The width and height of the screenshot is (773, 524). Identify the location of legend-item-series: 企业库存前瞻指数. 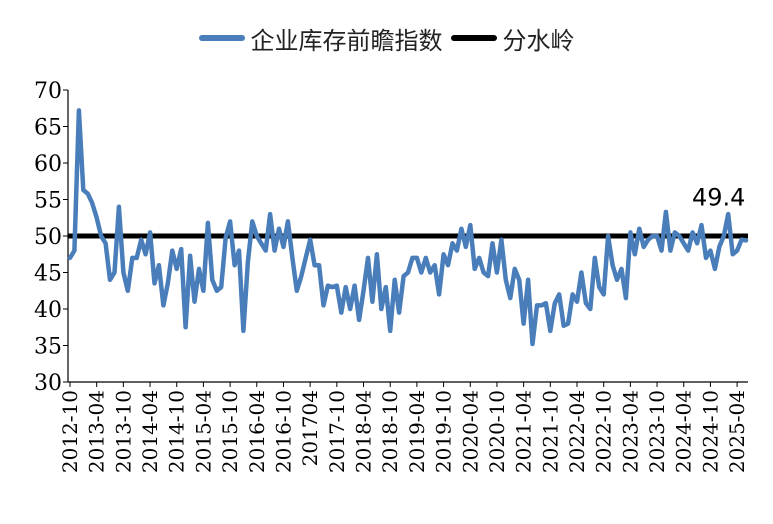
(320, 38).